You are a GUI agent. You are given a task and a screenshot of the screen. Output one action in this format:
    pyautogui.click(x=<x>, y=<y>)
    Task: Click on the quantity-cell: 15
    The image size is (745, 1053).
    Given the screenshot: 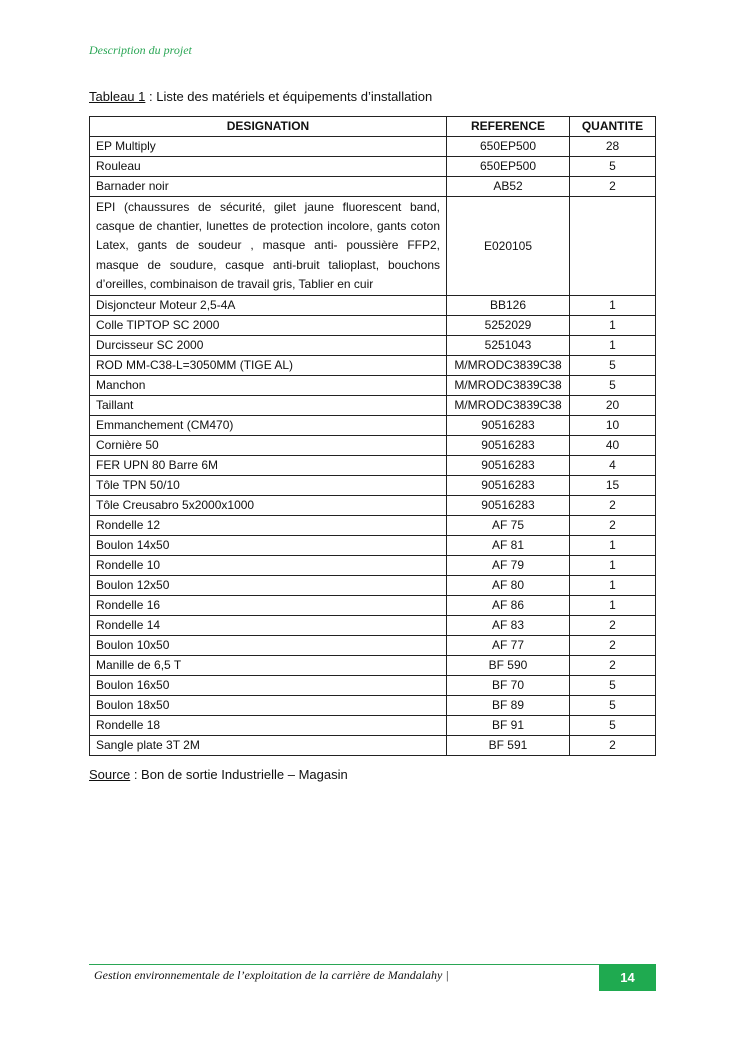 What is the action you would take?
    pyautogui.click(x=612, y=486)
    